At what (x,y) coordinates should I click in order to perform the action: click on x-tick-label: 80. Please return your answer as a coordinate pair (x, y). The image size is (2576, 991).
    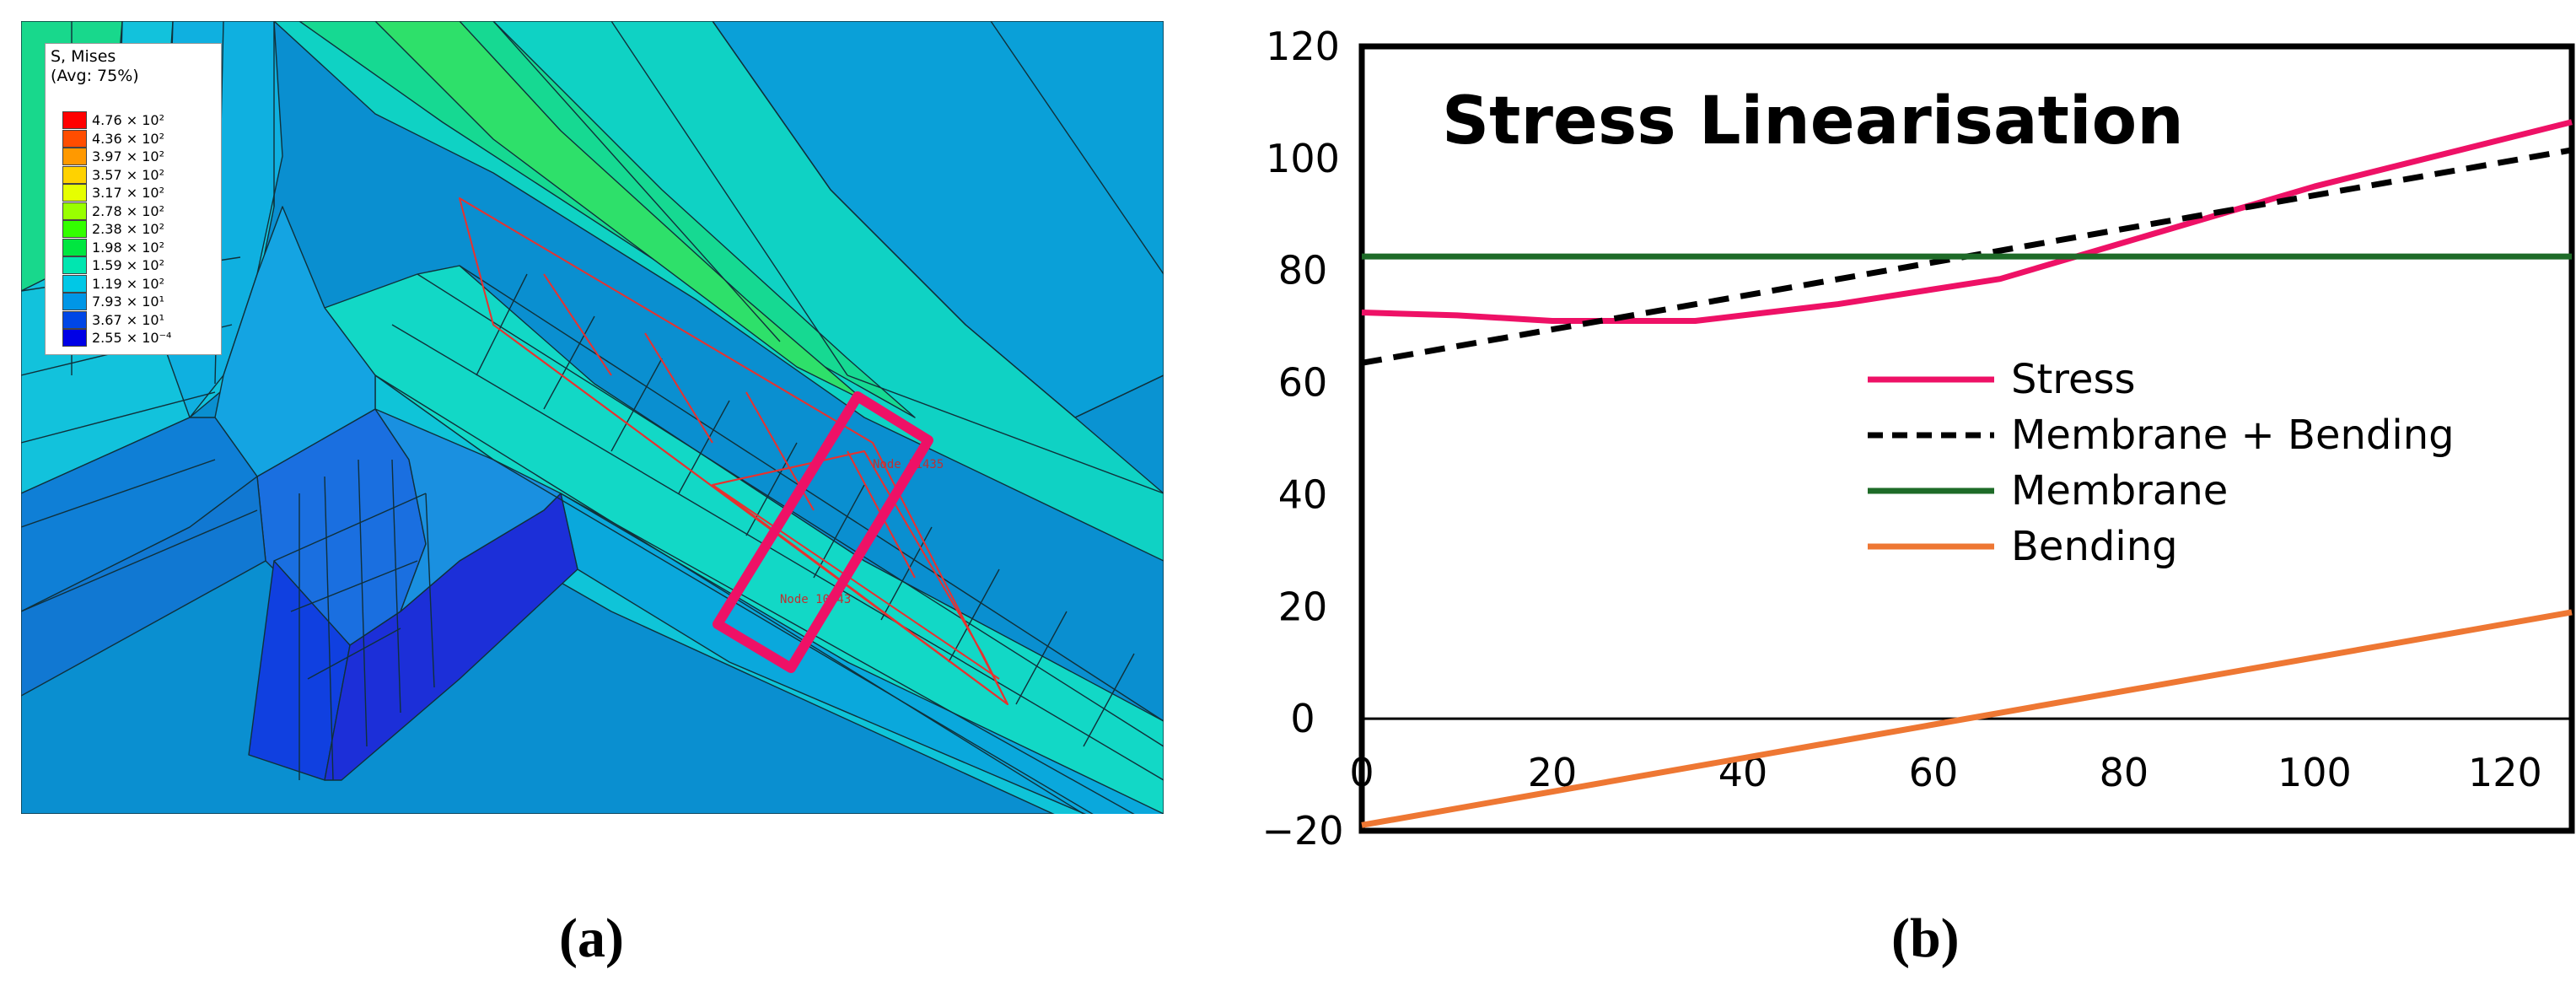
    Looking at the image, I should click on (2124, 772).